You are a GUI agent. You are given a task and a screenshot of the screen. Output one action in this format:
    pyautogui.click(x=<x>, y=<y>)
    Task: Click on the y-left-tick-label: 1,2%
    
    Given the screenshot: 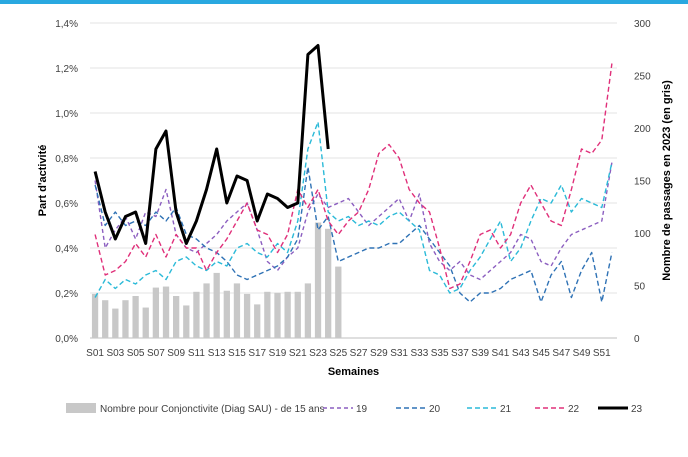 What is the action you would take?
    pyautogui.click(x=66, y=69)
    